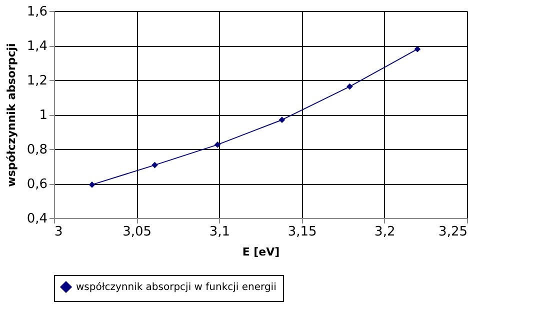 The image size is (533, 323). What do you see at coordinates (37, 46) in the screenshot?
I see `y-tick-label: 1,4` at bounding box center [37, 46].